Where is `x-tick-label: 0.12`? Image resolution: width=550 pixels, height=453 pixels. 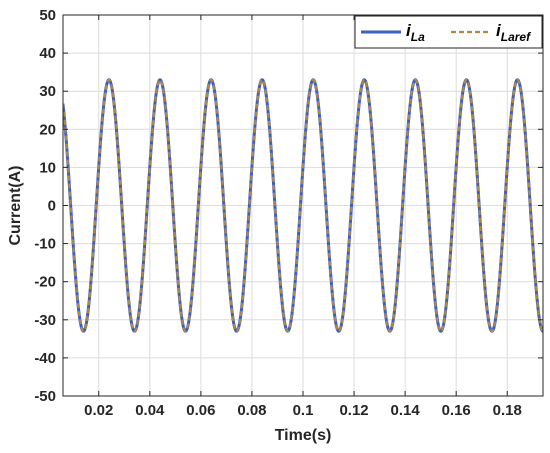 x-tick-label: 0.12 is located at coordinates (353, 410).